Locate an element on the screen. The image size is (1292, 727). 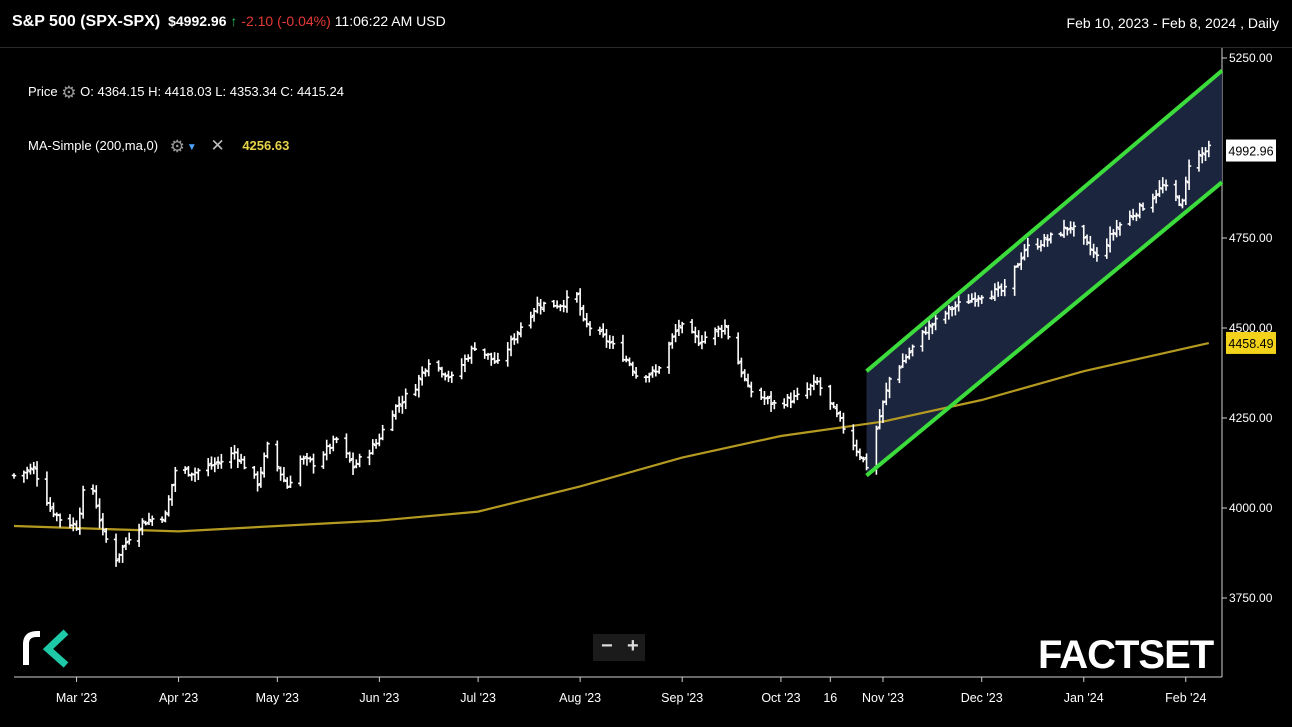
last-price-label: 4992.96 is located at coordinates (1250, 152).